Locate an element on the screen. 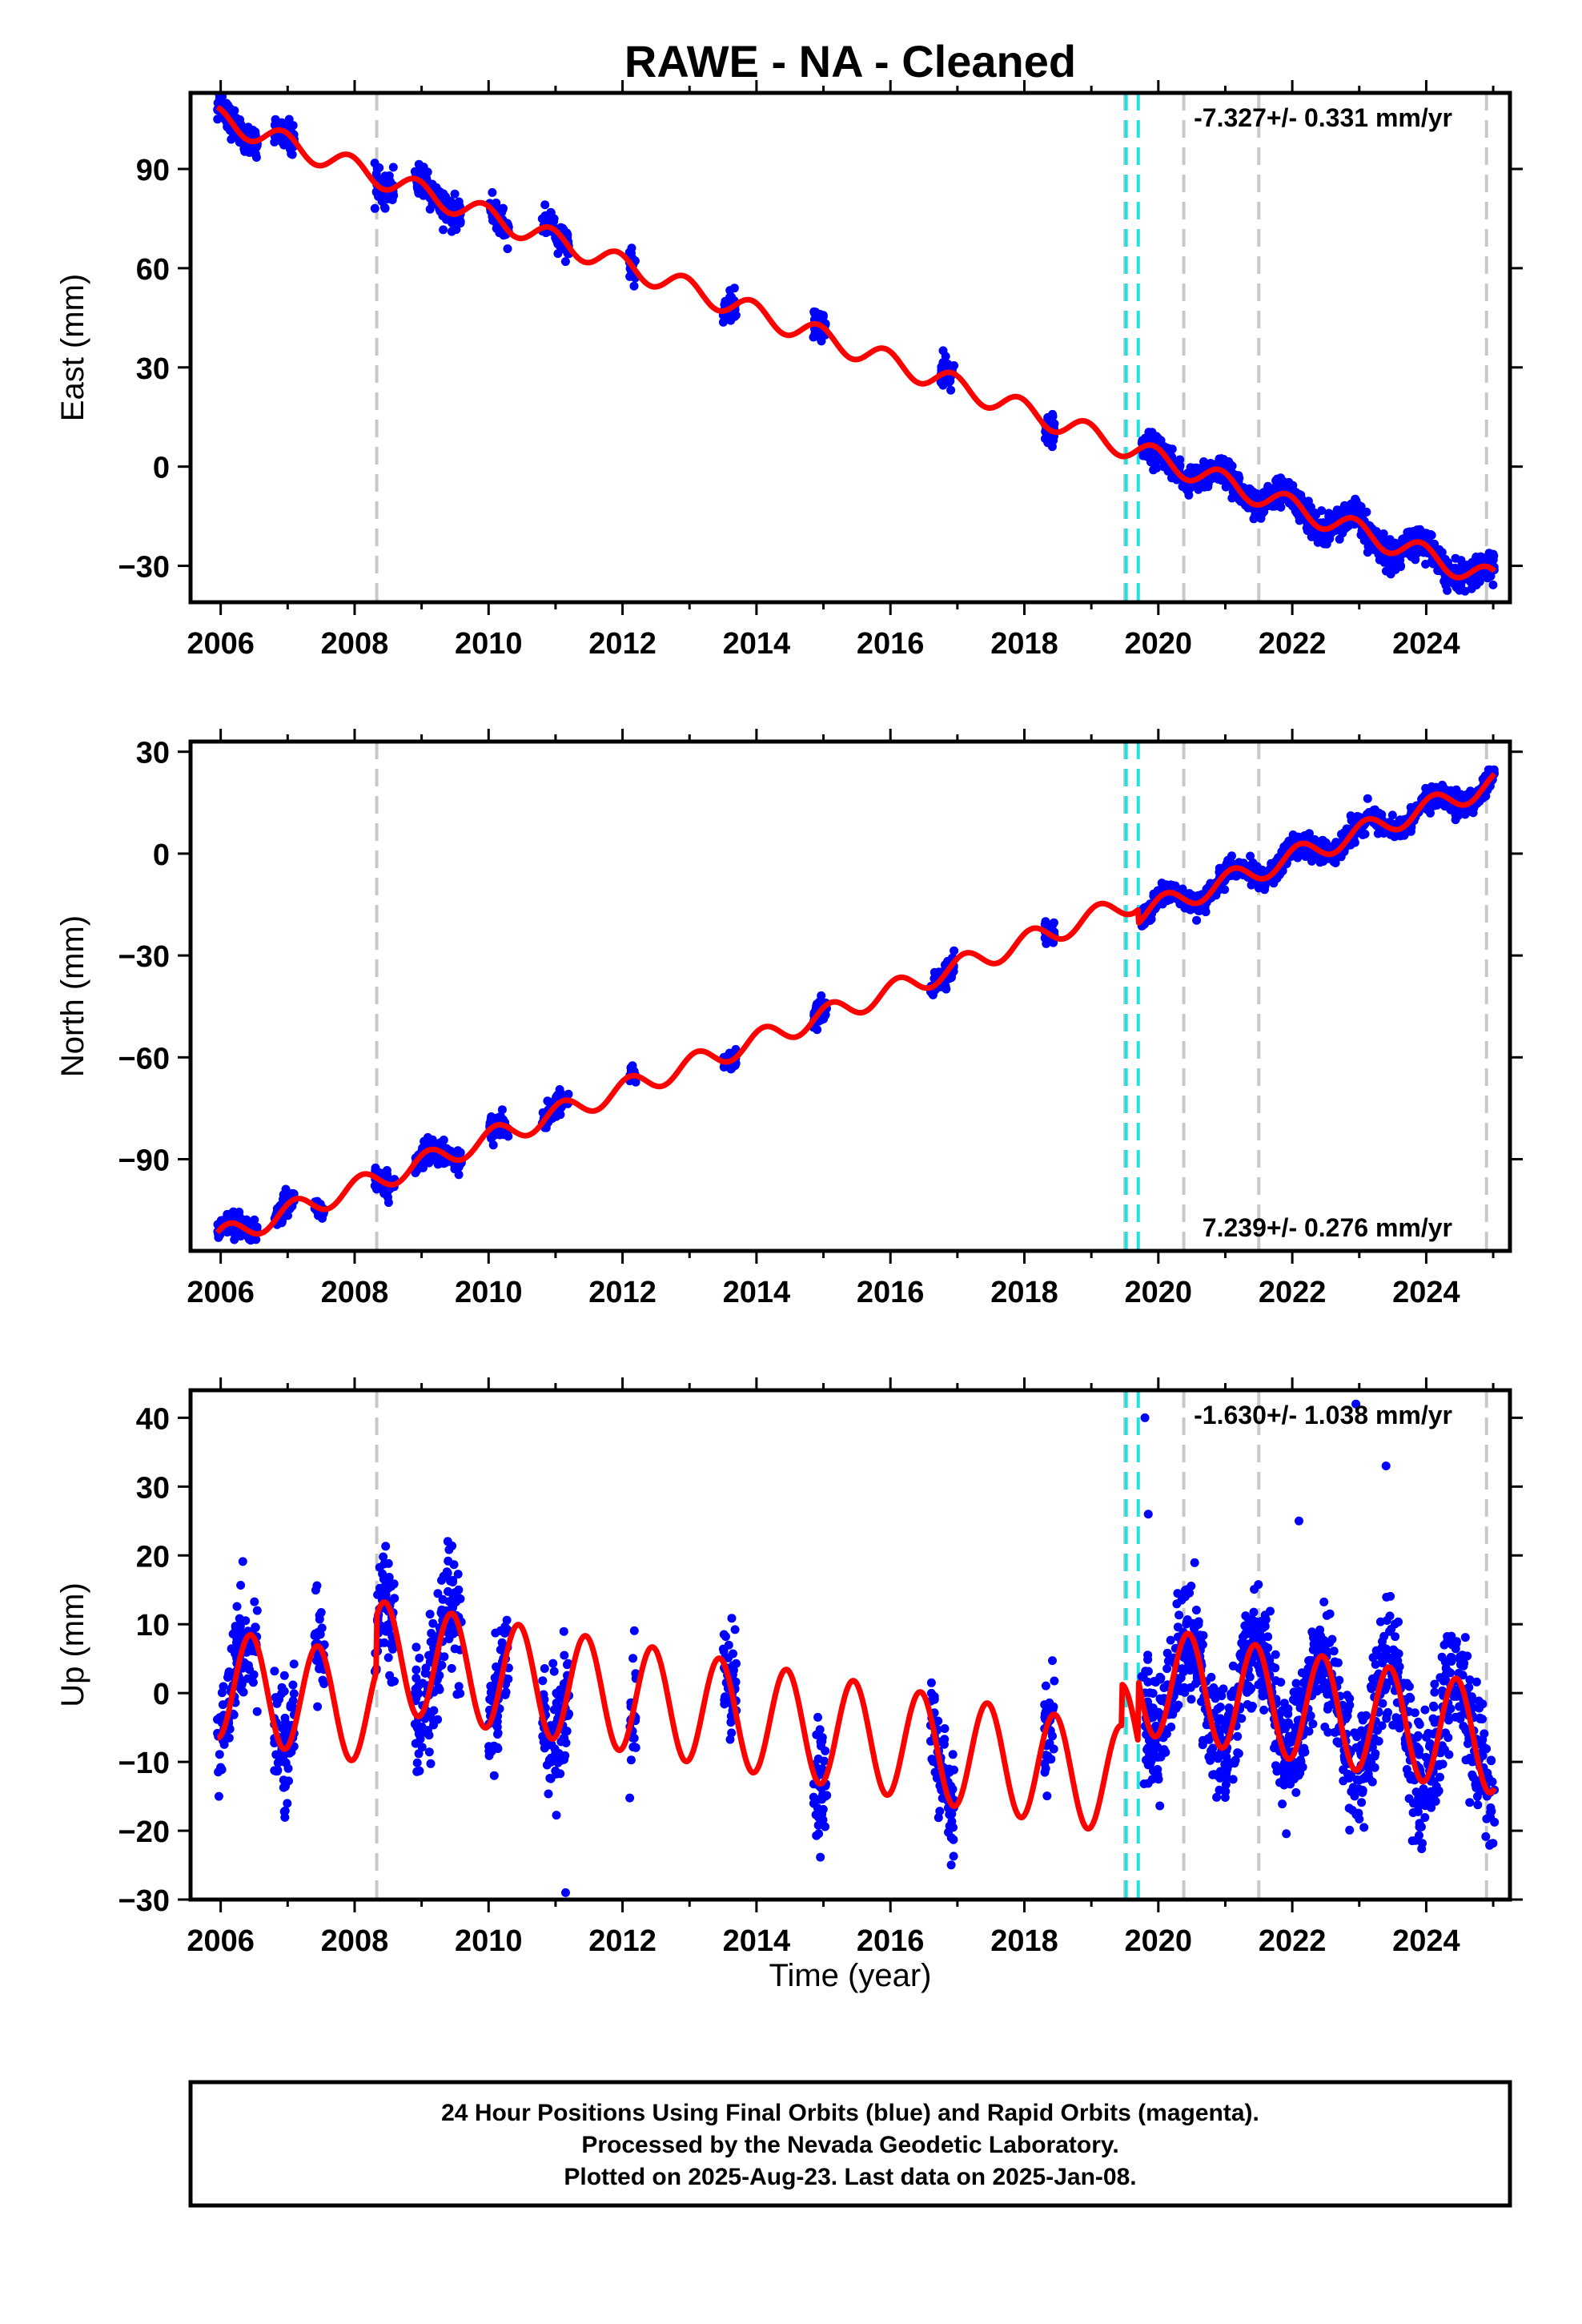 This screenshot has width=1582, height=2324. x-tick-label: 2010 is located at coordinates (489, 1292).